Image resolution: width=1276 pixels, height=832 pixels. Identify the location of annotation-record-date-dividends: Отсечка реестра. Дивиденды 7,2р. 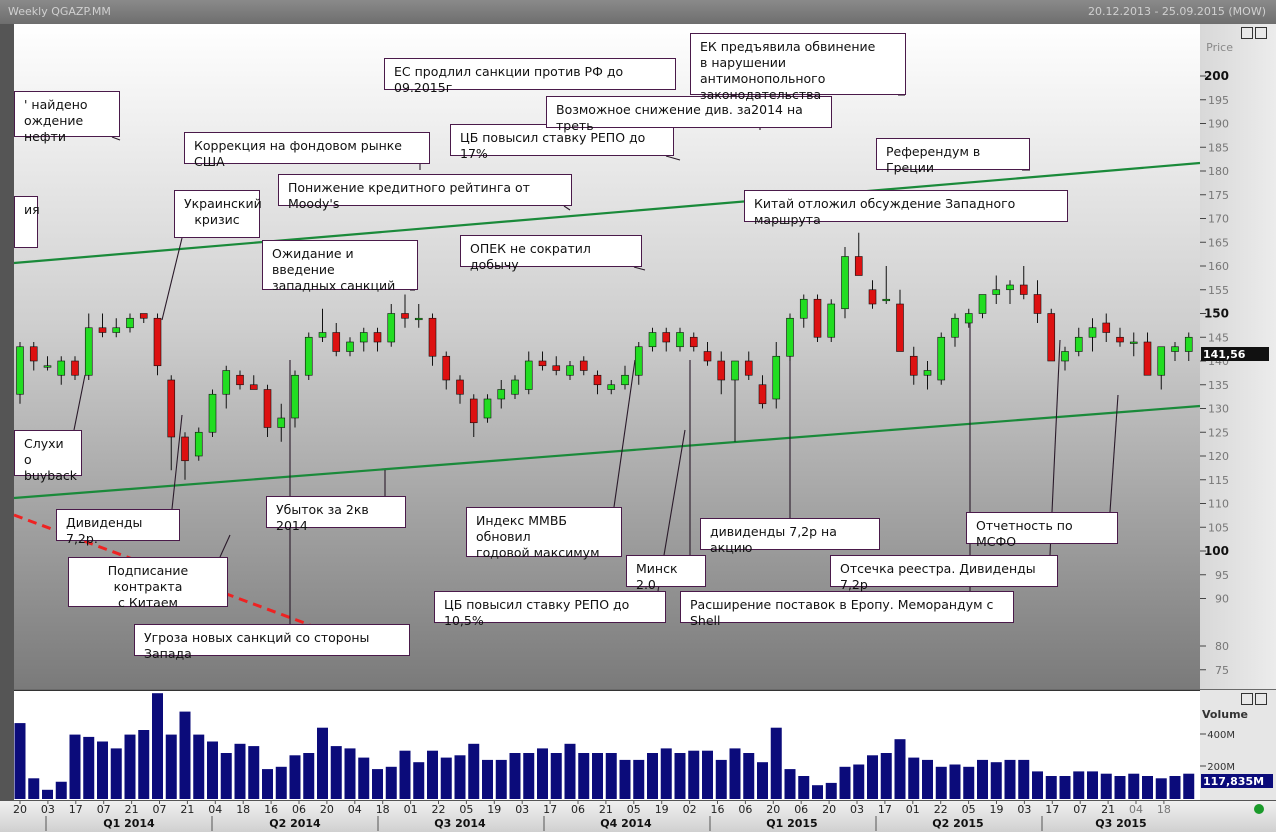
(944, 573).